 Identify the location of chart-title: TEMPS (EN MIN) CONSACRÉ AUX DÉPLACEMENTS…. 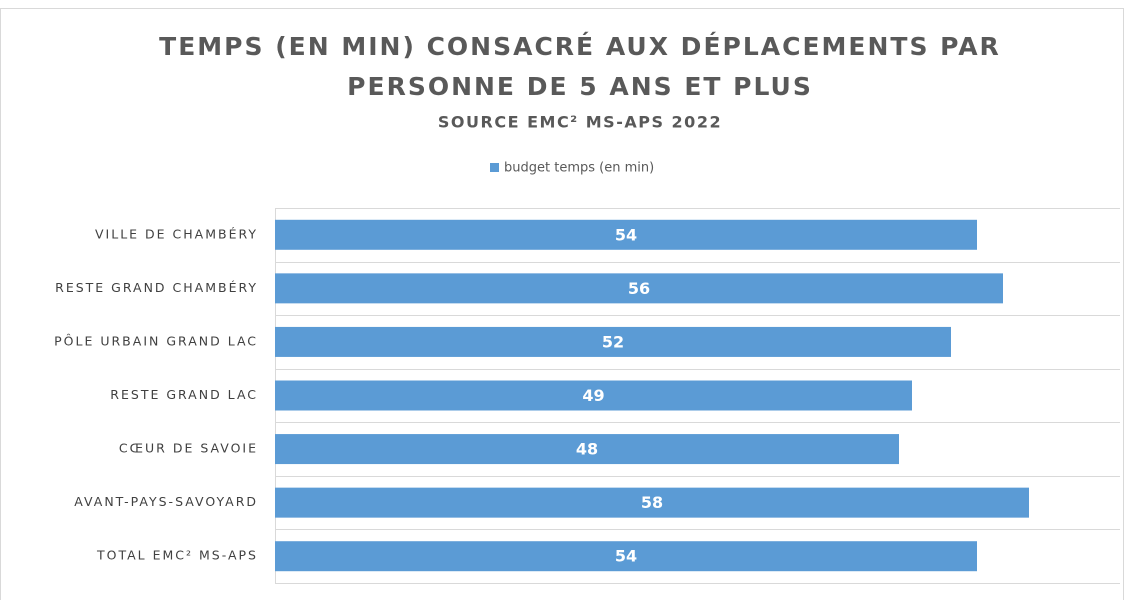
(580, 46).